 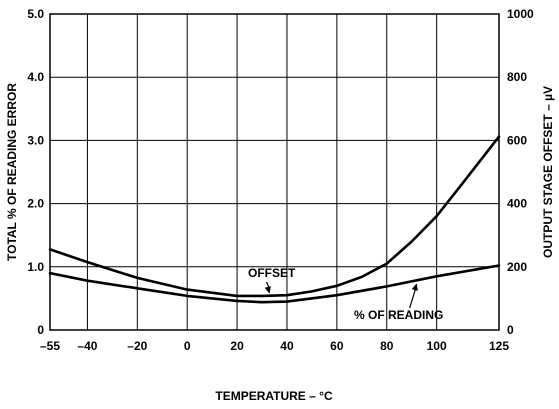 What do you see at coordinates (517, 140) in the screenshot?
I see `y-tick-label-right: 600` at bounding box center [517, 140].